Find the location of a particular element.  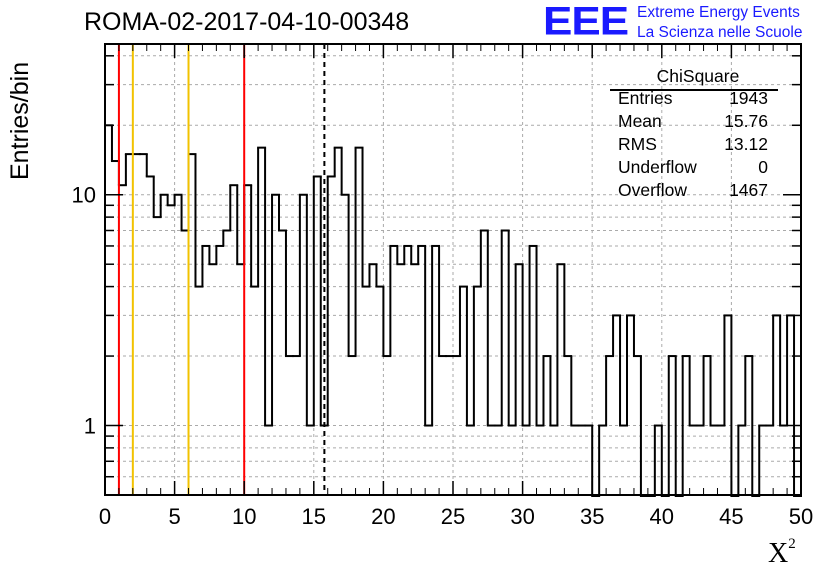

stats-row-overflow: Overflow 1467 is located at coordinates (695, 191).